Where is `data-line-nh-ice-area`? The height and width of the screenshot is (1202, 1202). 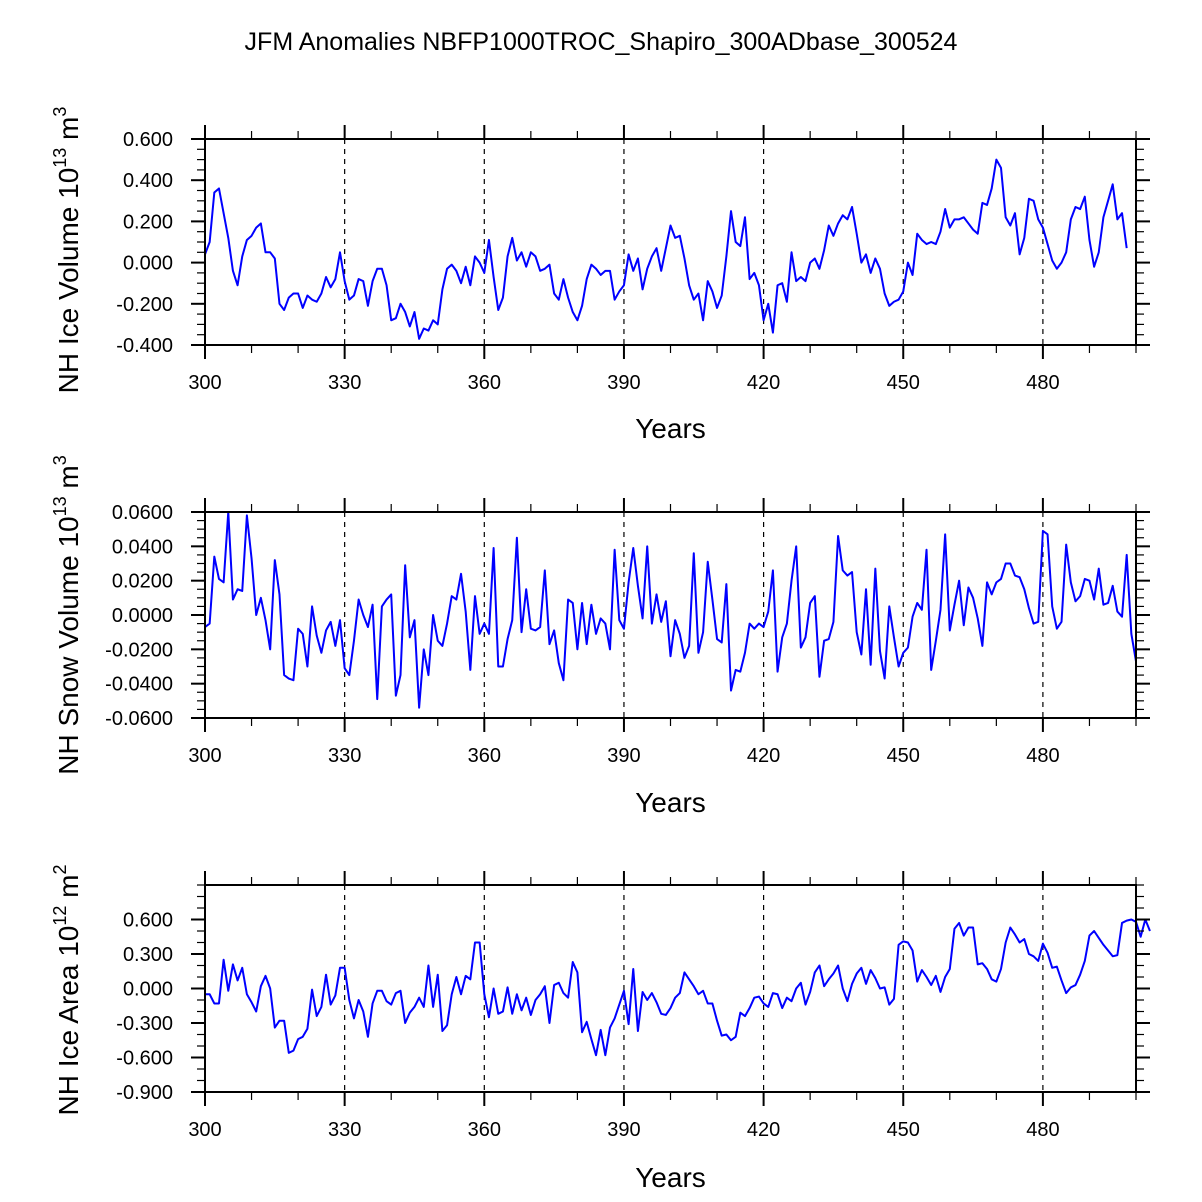
data-line-nh-ice-area is located at coordinates (678, 987).